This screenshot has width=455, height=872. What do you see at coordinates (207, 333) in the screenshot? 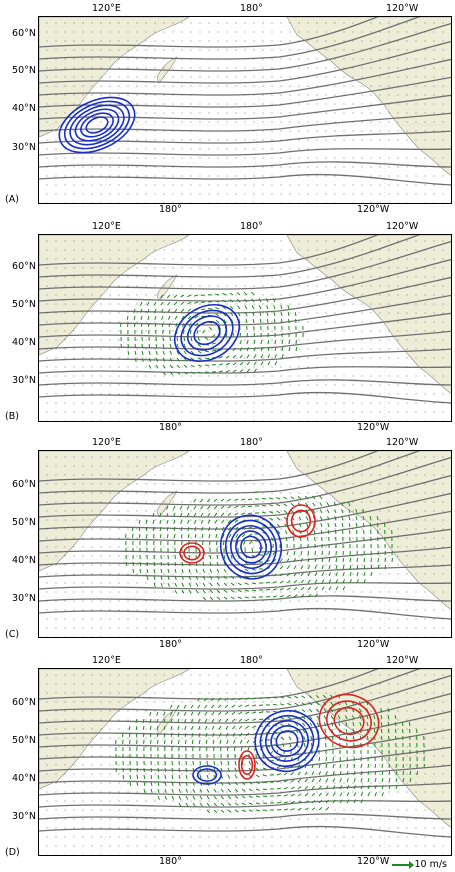
I see `low-contour` at bounding box center [207, 333].